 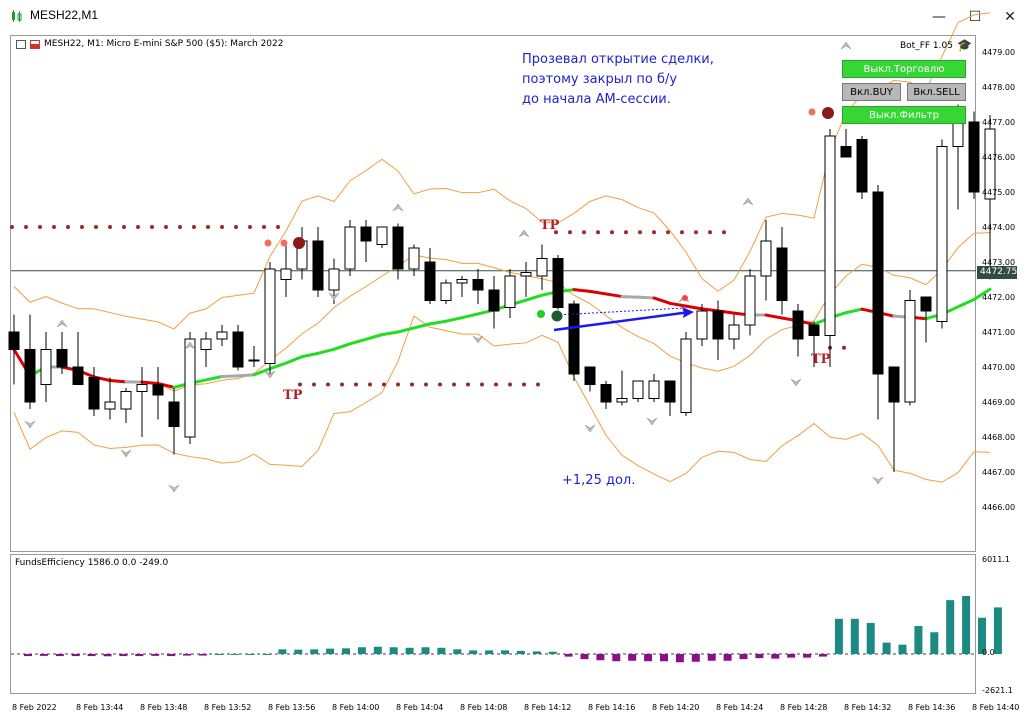 What do you see at coordinates (999, 52) in the screenshot?
I see `price-axis-label: 4479.00` at bounding box center [999, 52].